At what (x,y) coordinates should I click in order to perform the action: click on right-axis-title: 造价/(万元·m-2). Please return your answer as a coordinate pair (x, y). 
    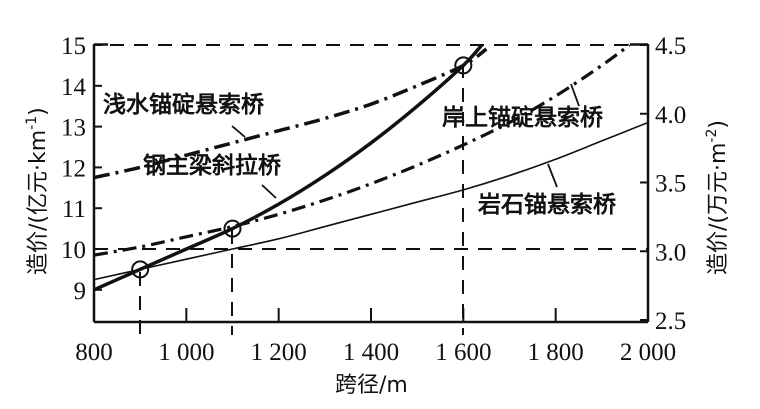
    Looking at the image, I should click on (717, 197).